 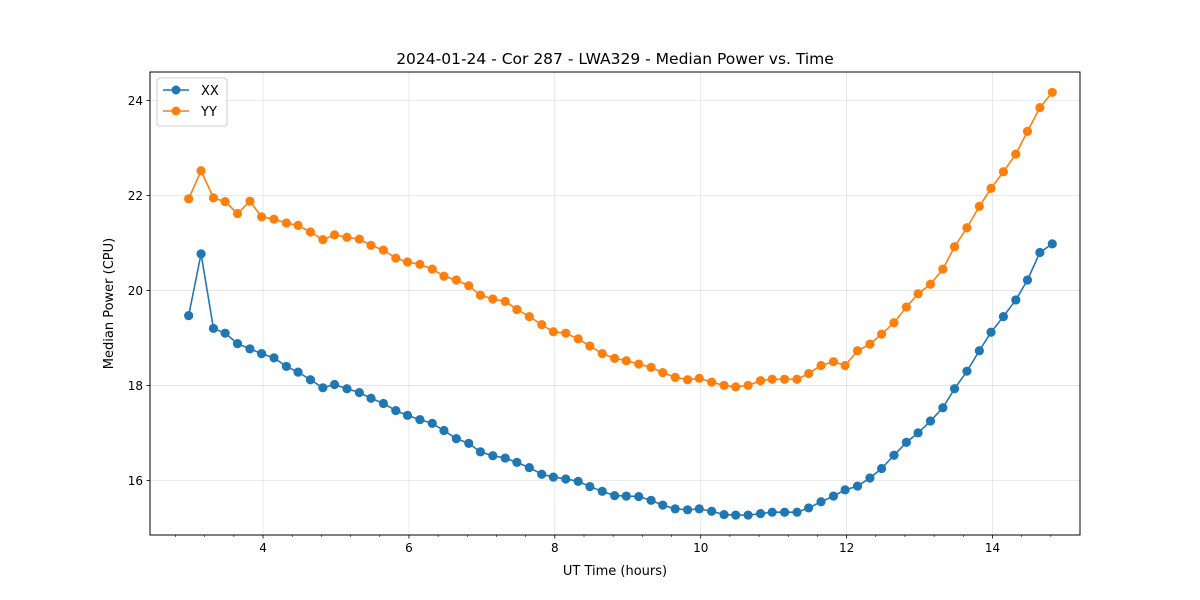 I want to click on y-tick-label: 18, so click(x=135, y=386).